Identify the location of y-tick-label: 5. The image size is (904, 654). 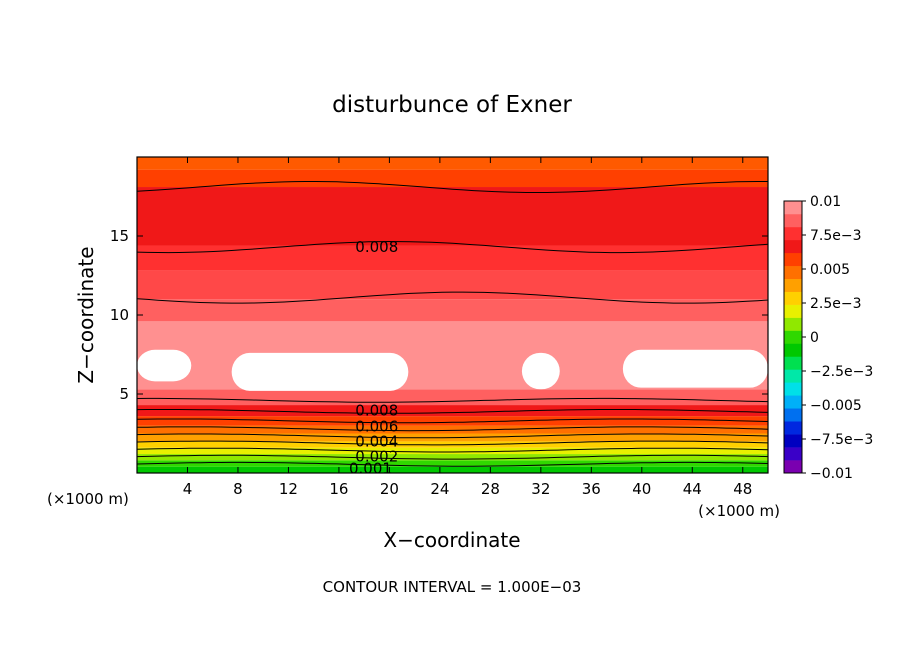
(124, 394).